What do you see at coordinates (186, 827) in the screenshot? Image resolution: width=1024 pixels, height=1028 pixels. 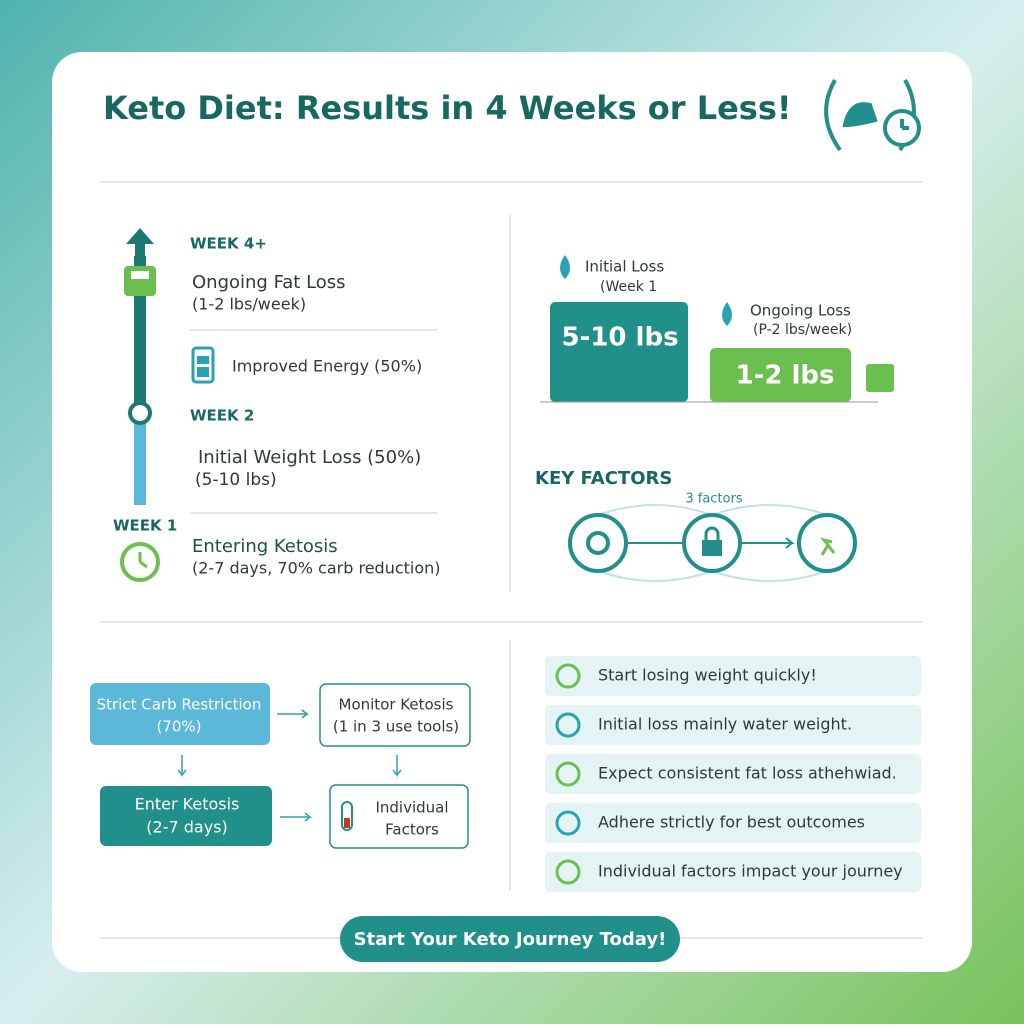 I see `flow-node-text: (2-7 days)` at bounding box center [186, 827].